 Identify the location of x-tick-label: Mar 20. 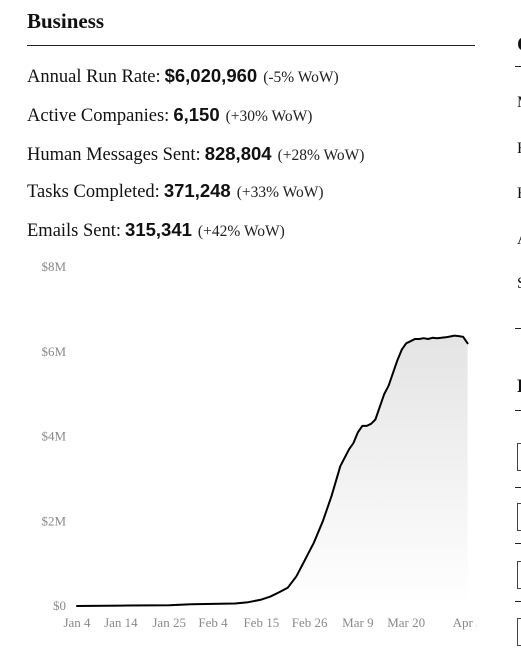
(406, 622).